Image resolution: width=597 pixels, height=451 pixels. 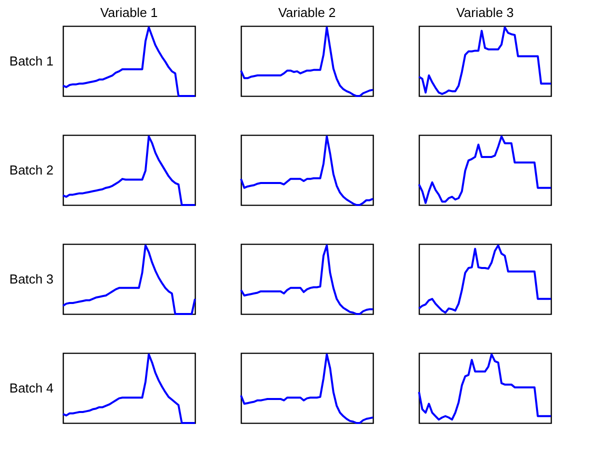 I want to click on chart-title: Variable 2, so click(x=307, y=12).